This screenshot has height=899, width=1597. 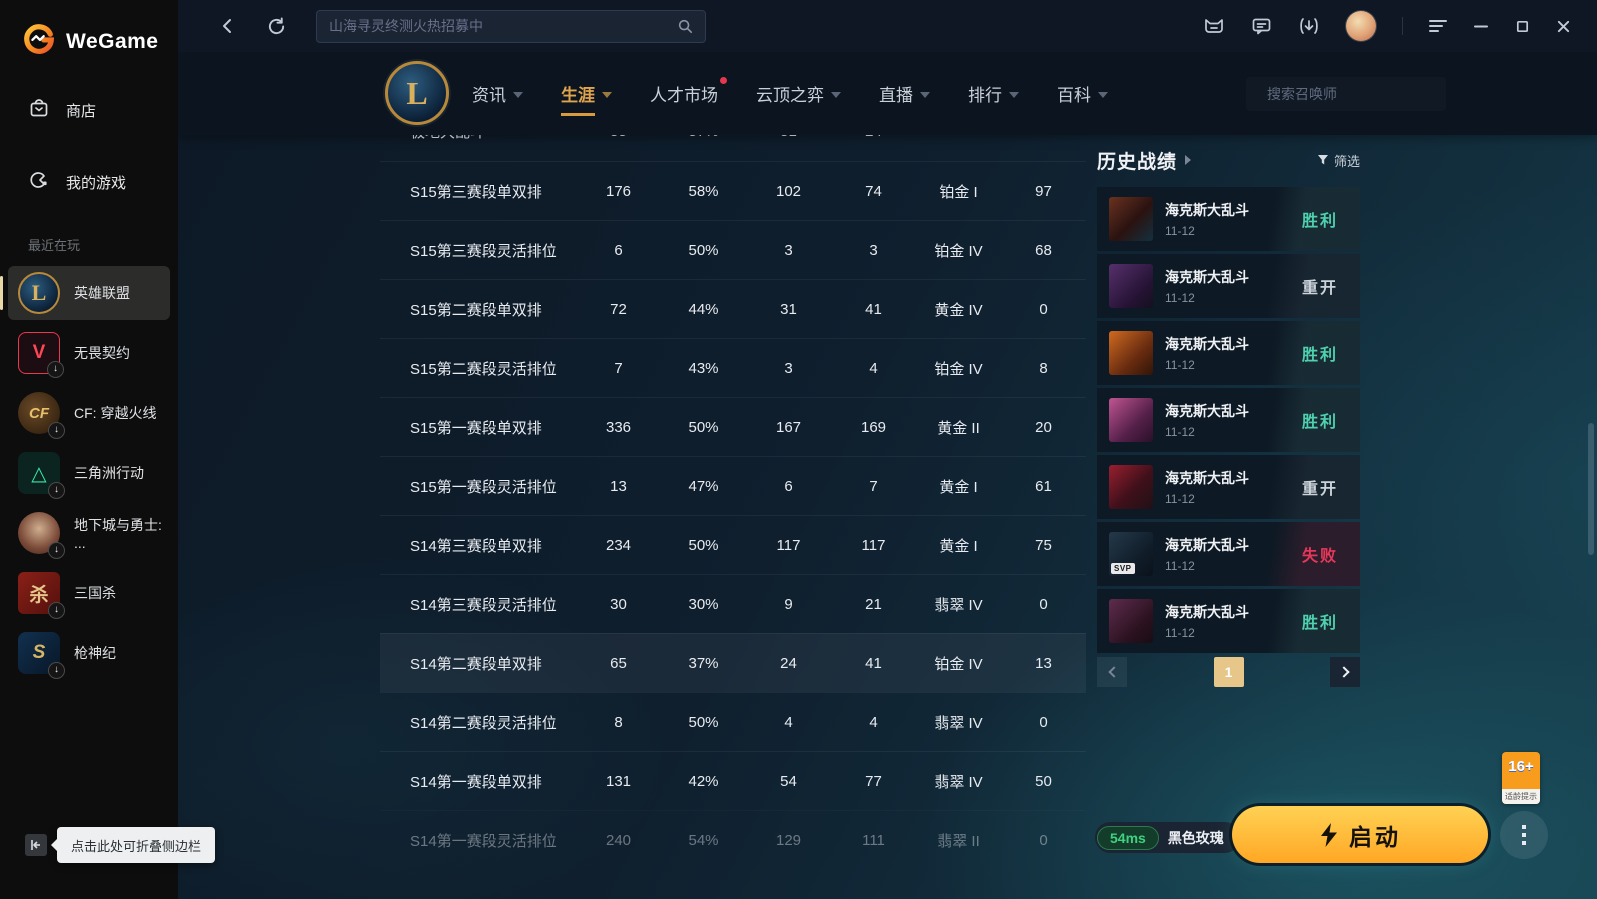 What do you see at coordinates (1522, 26) in the screenshot?
I see `maximize-button` at bounding box center [1522, 26].